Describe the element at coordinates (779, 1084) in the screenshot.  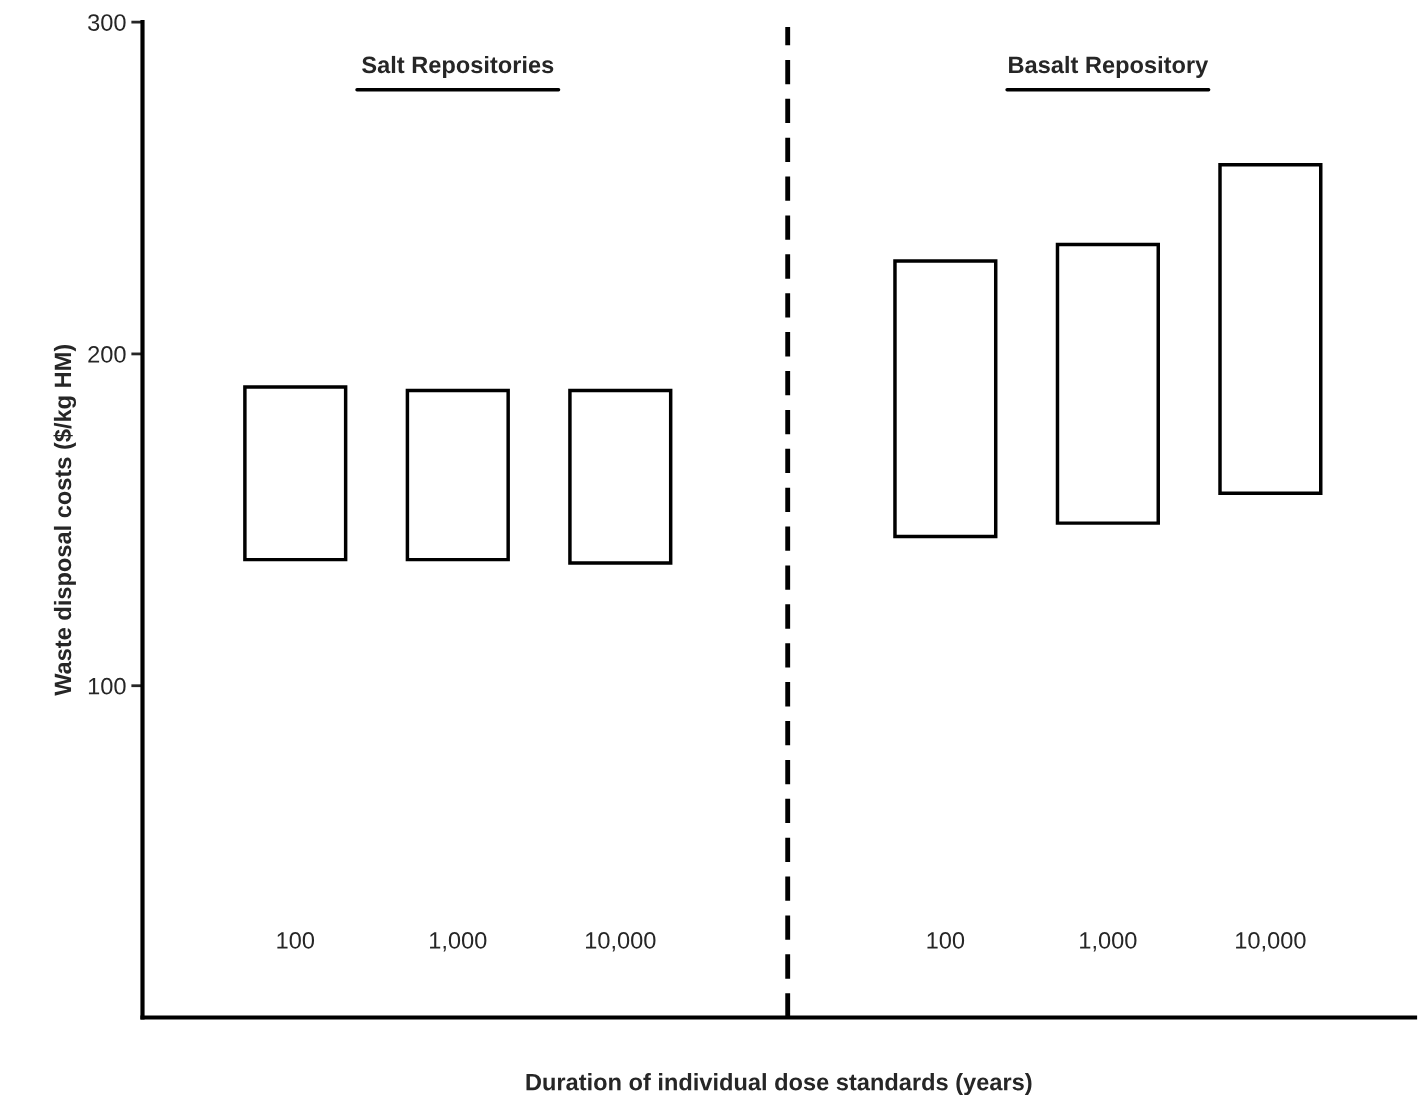
I see `x-axis-title: Duration of individual dose standards (years)` at that location.